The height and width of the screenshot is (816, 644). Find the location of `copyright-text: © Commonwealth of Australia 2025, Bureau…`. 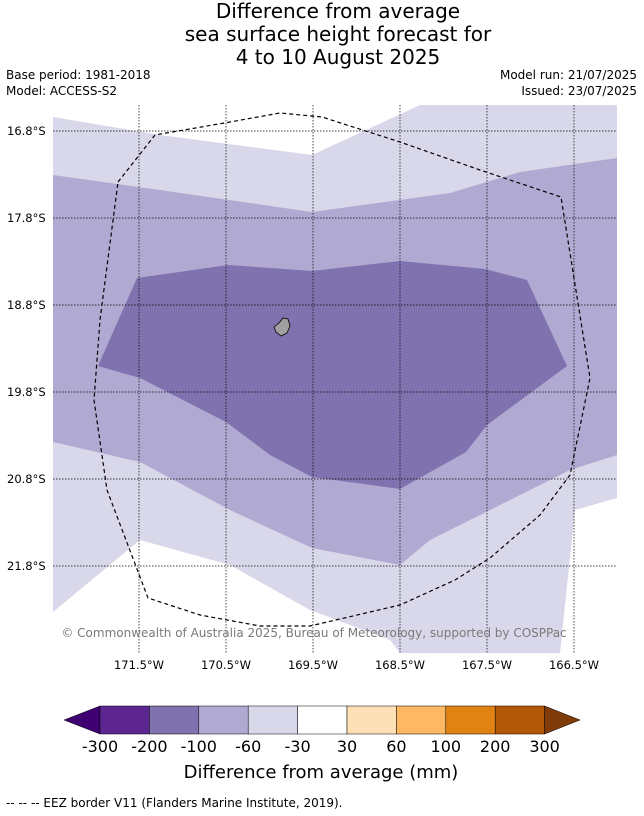

copyright-text: © Commonwealth of Australia 2025, Bureau… is located at coordinates (313, 633).